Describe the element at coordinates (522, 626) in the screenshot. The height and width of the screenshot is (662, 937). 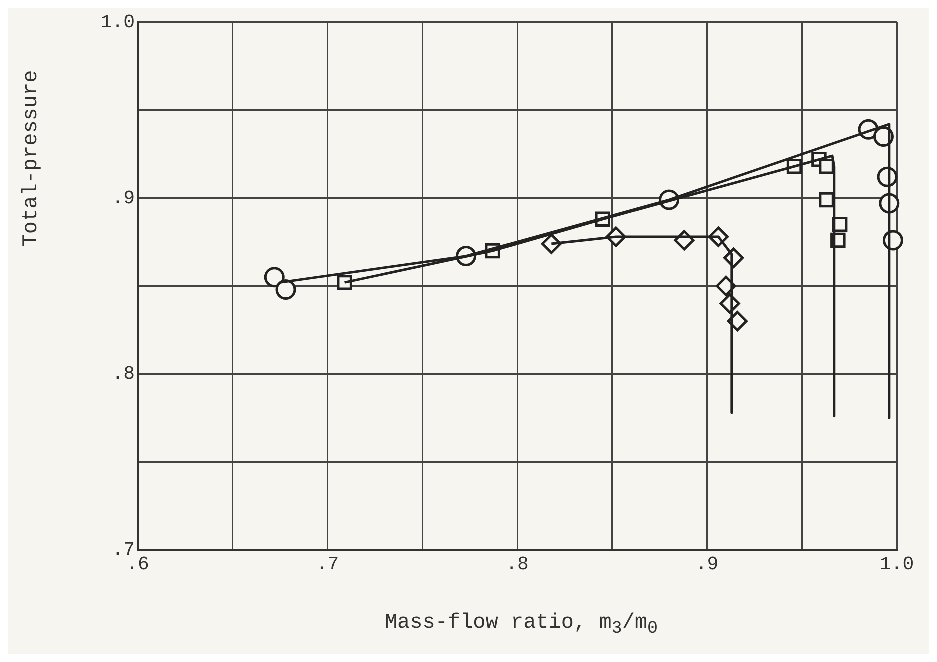
I see `x-axis-title: Mass-flow ratio, m$_{3}$/m$_{0}$` at that location.